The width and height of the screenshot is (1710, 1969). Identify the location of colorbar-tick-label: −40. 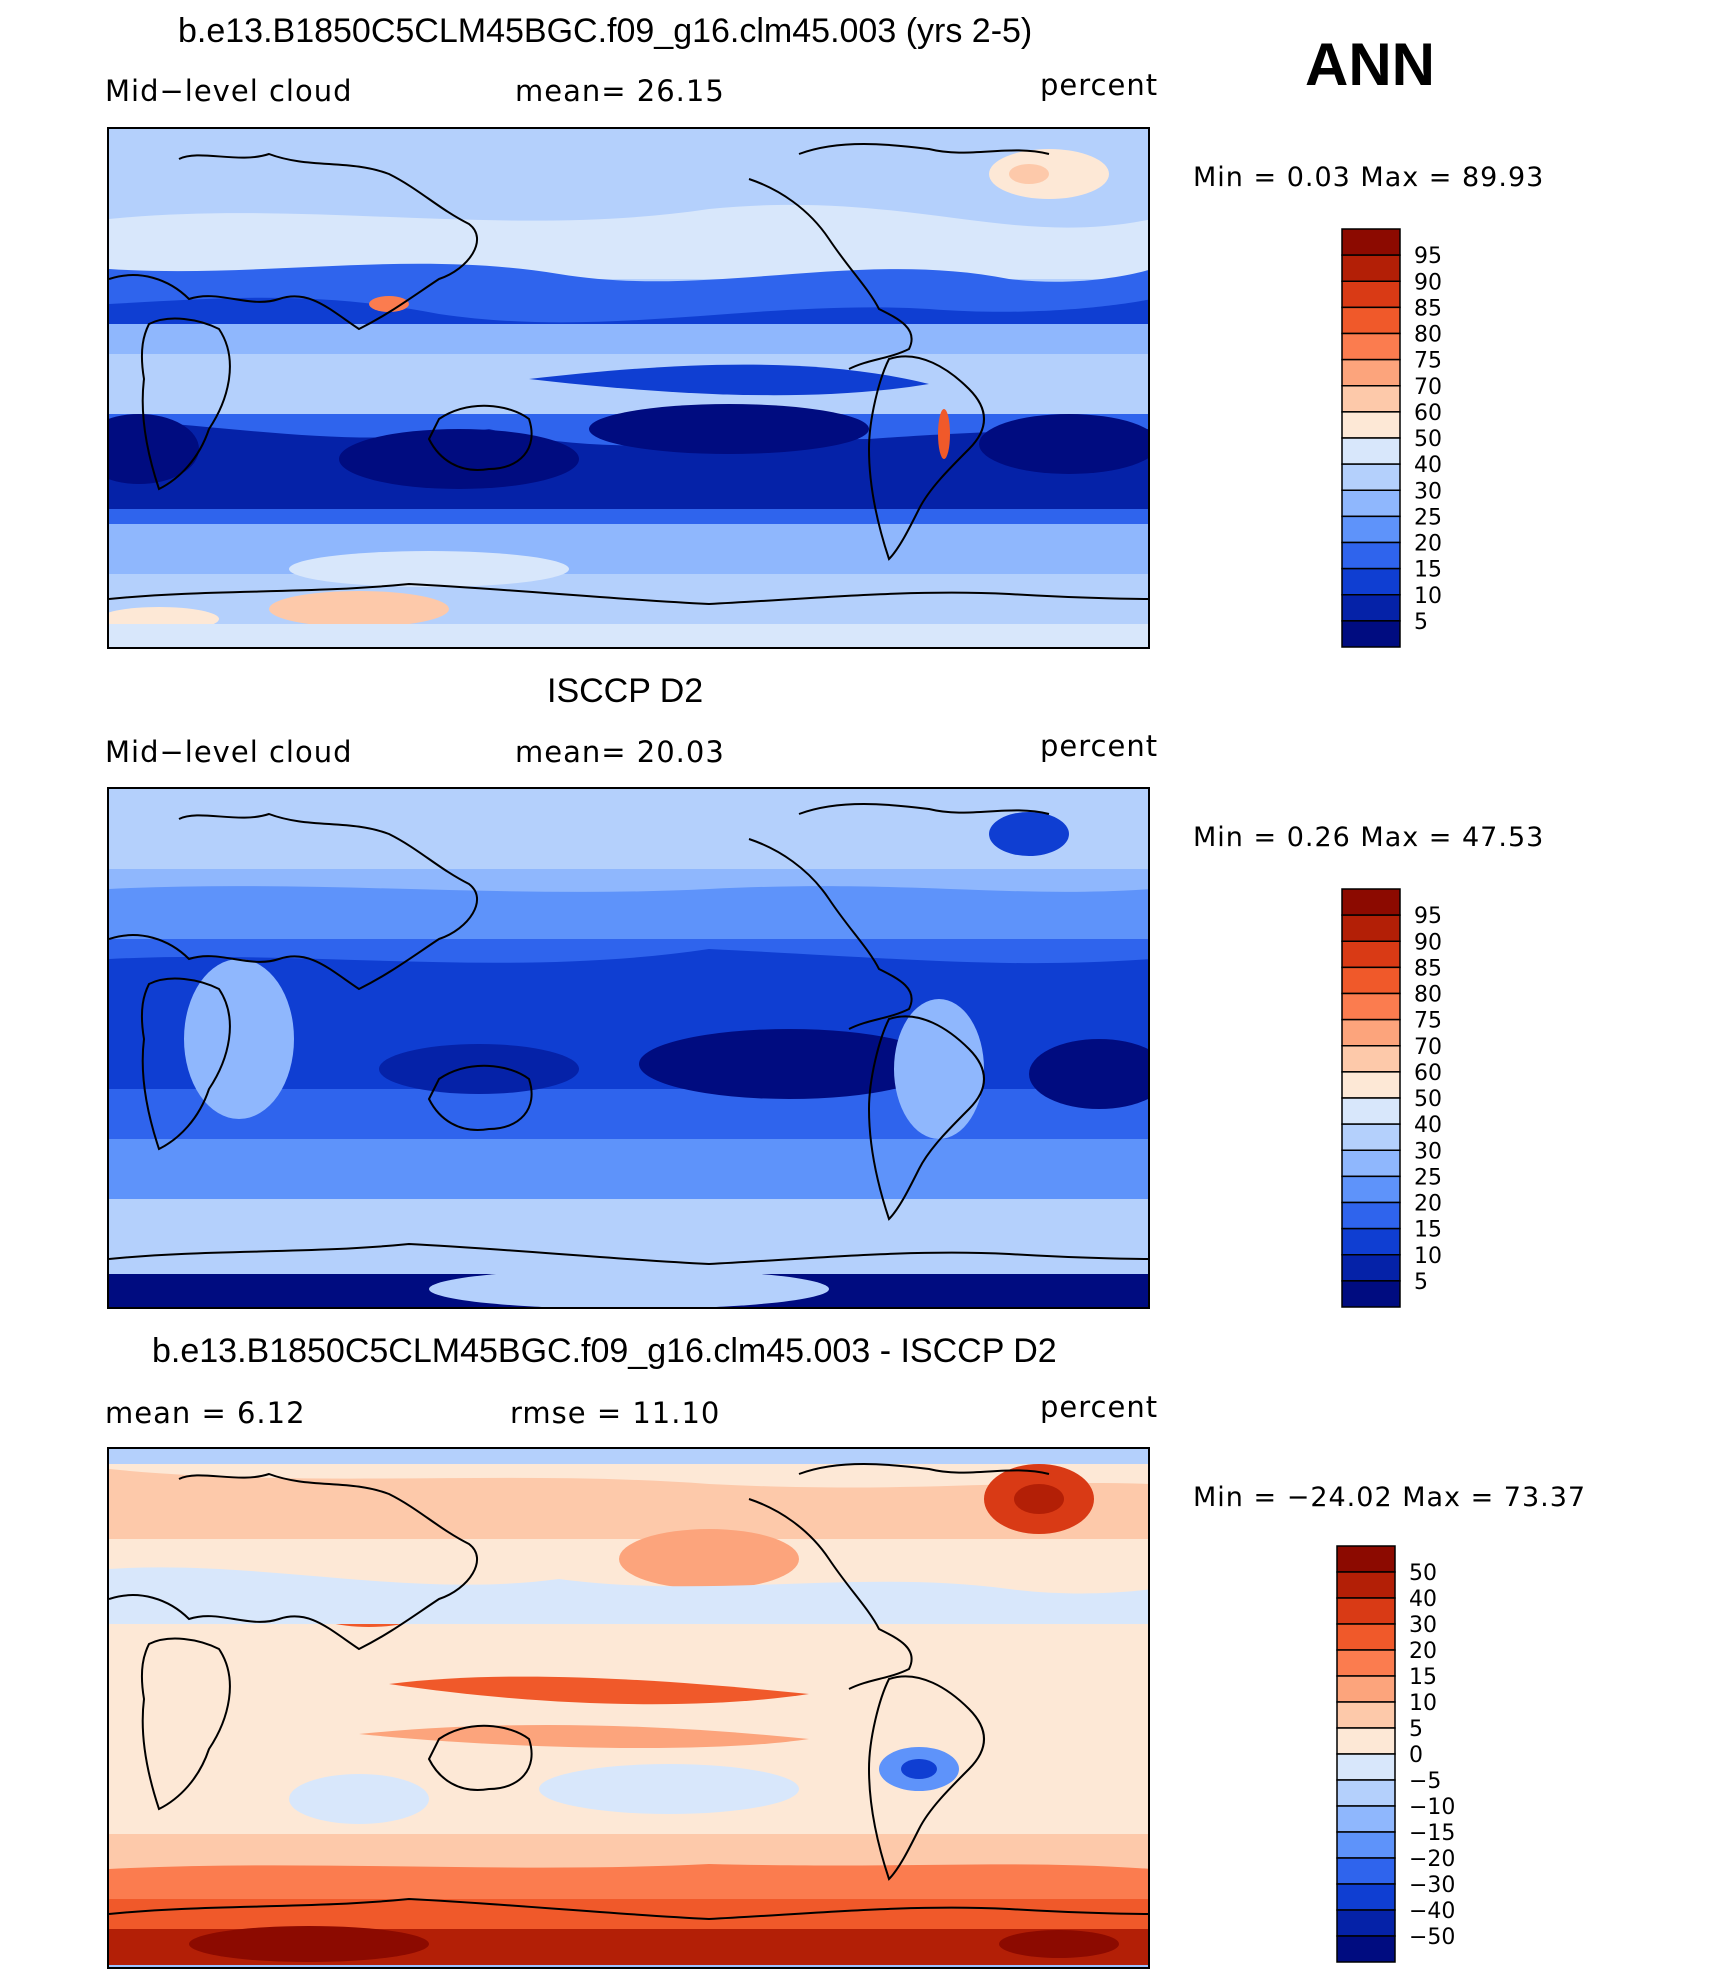
(1432, 1911).